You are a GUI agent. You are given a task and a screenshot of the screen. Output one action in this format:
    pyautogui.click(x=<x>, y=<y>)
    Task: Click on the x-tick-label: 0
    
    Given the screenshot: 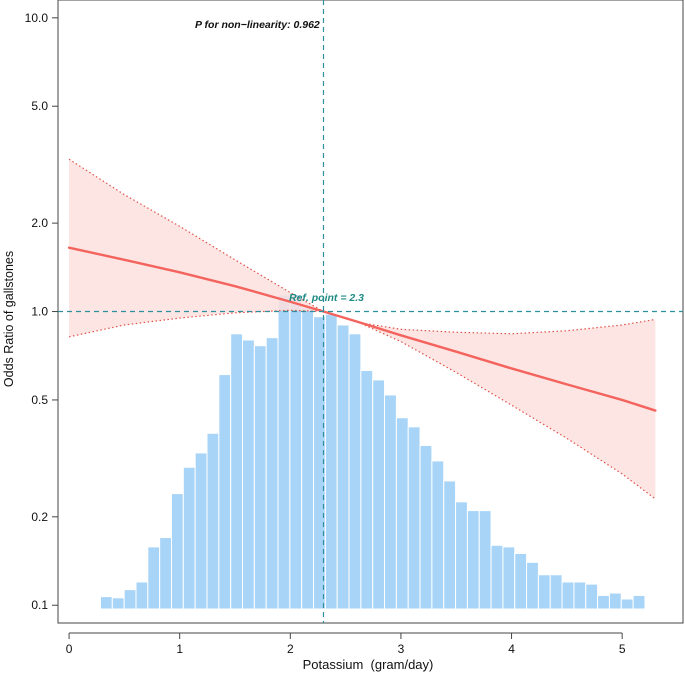 What is the action you would take?
    pyautogui.click(x=69, y=649)
    